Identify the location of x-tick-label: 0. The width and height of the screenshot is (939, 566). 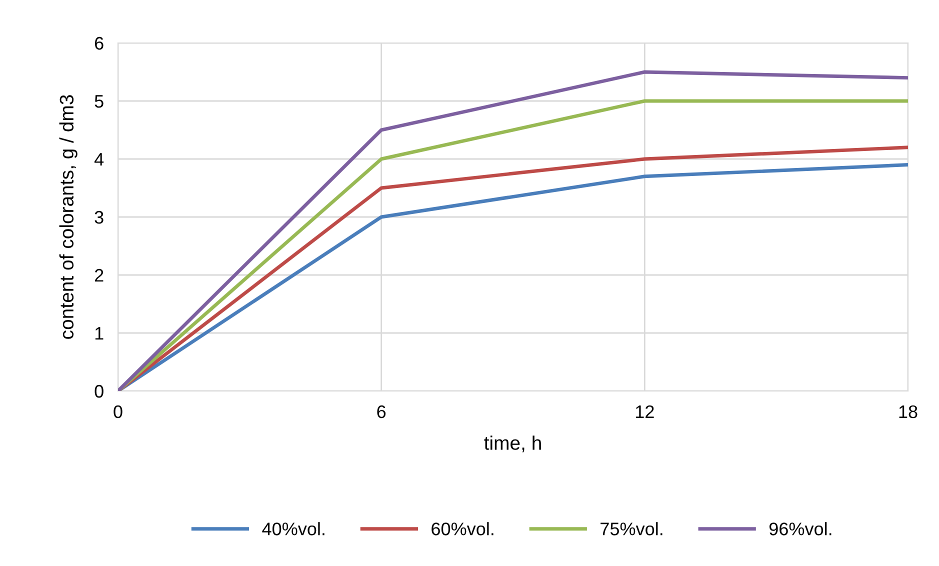
(118, 411).